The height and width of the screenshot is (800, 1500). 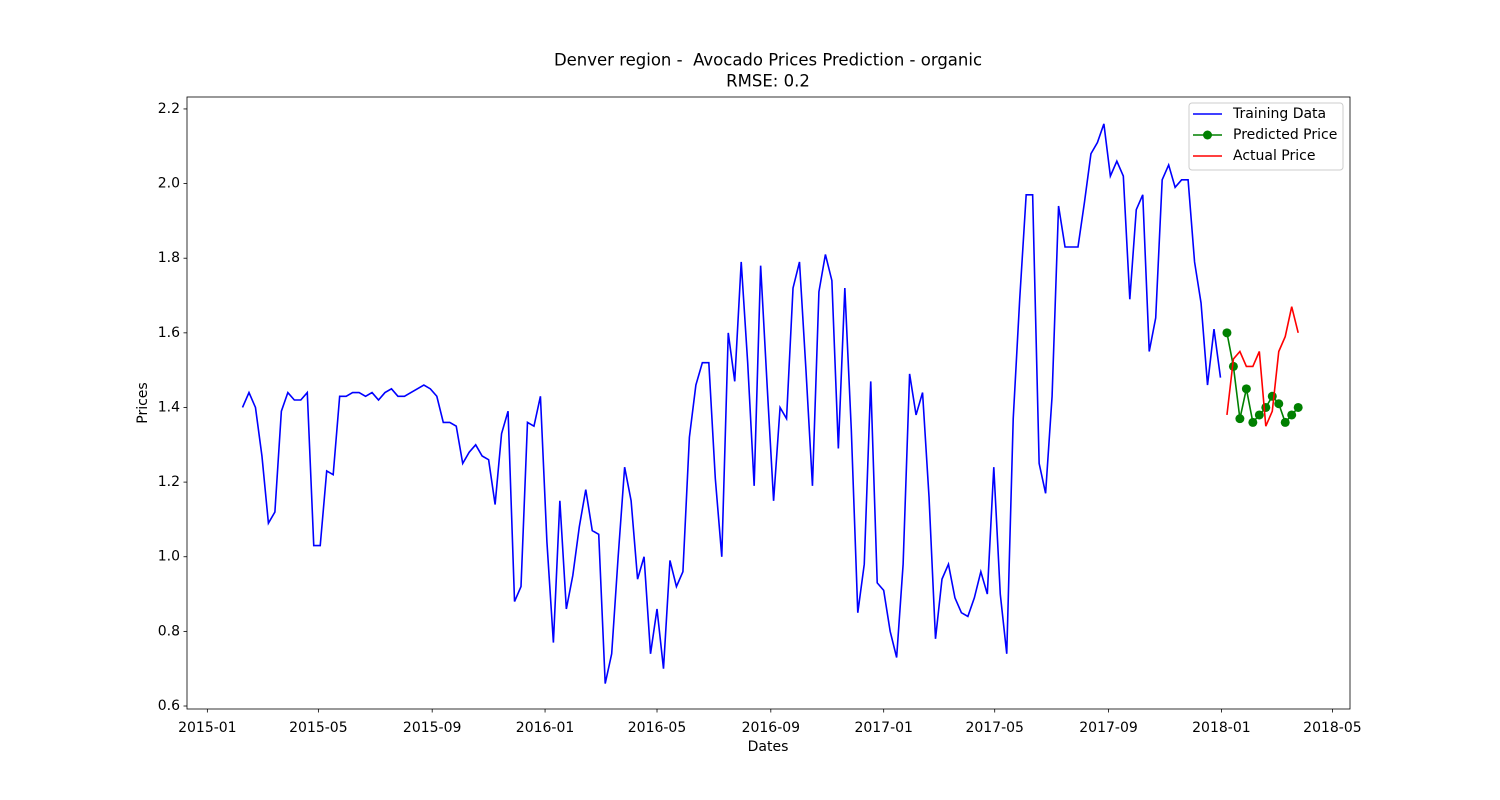 I want to click on y-tick-label: 2.2, so click(x=169, y=109).